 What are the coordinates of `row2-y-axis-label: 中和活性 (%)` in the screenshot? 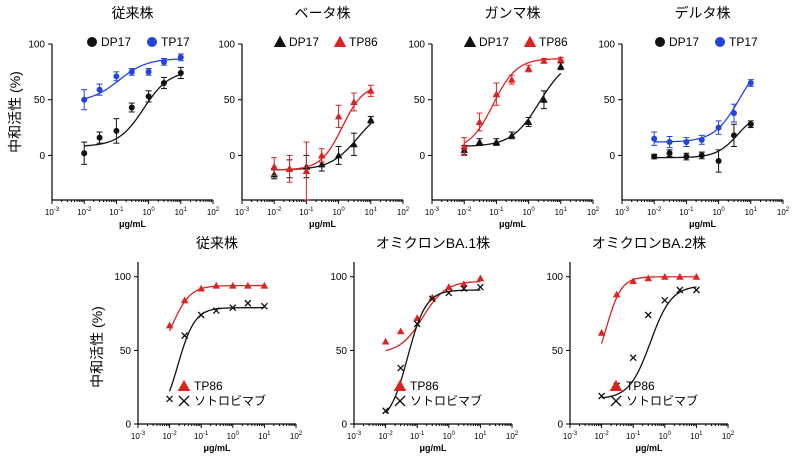 It's located at (97, 347).